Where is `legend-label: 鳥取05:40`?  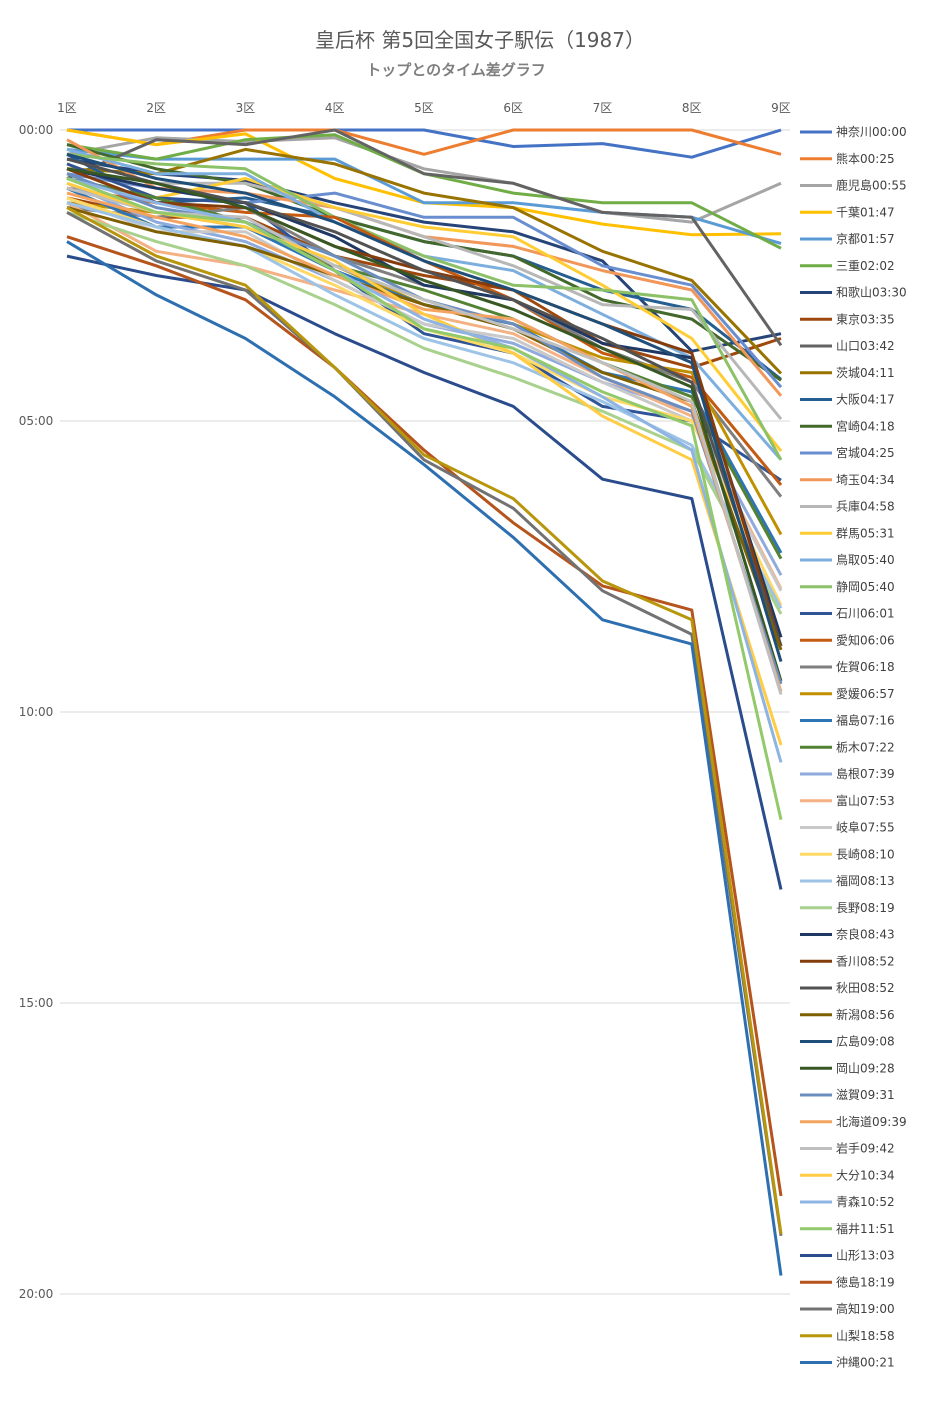
legend-label: 鳥取05:40 is located at coordinates (865, 559).